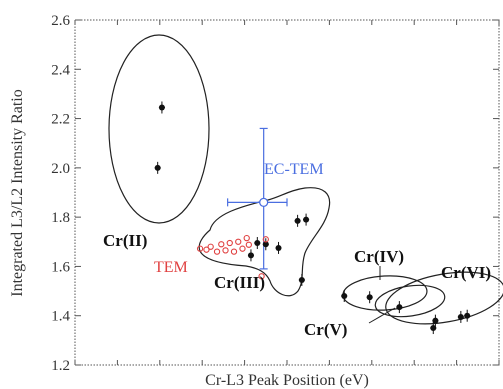 Image resolution: width=503 pixels, height=389 pixels. I want to click on y-tick-label: 2.2, so click(60, 120).